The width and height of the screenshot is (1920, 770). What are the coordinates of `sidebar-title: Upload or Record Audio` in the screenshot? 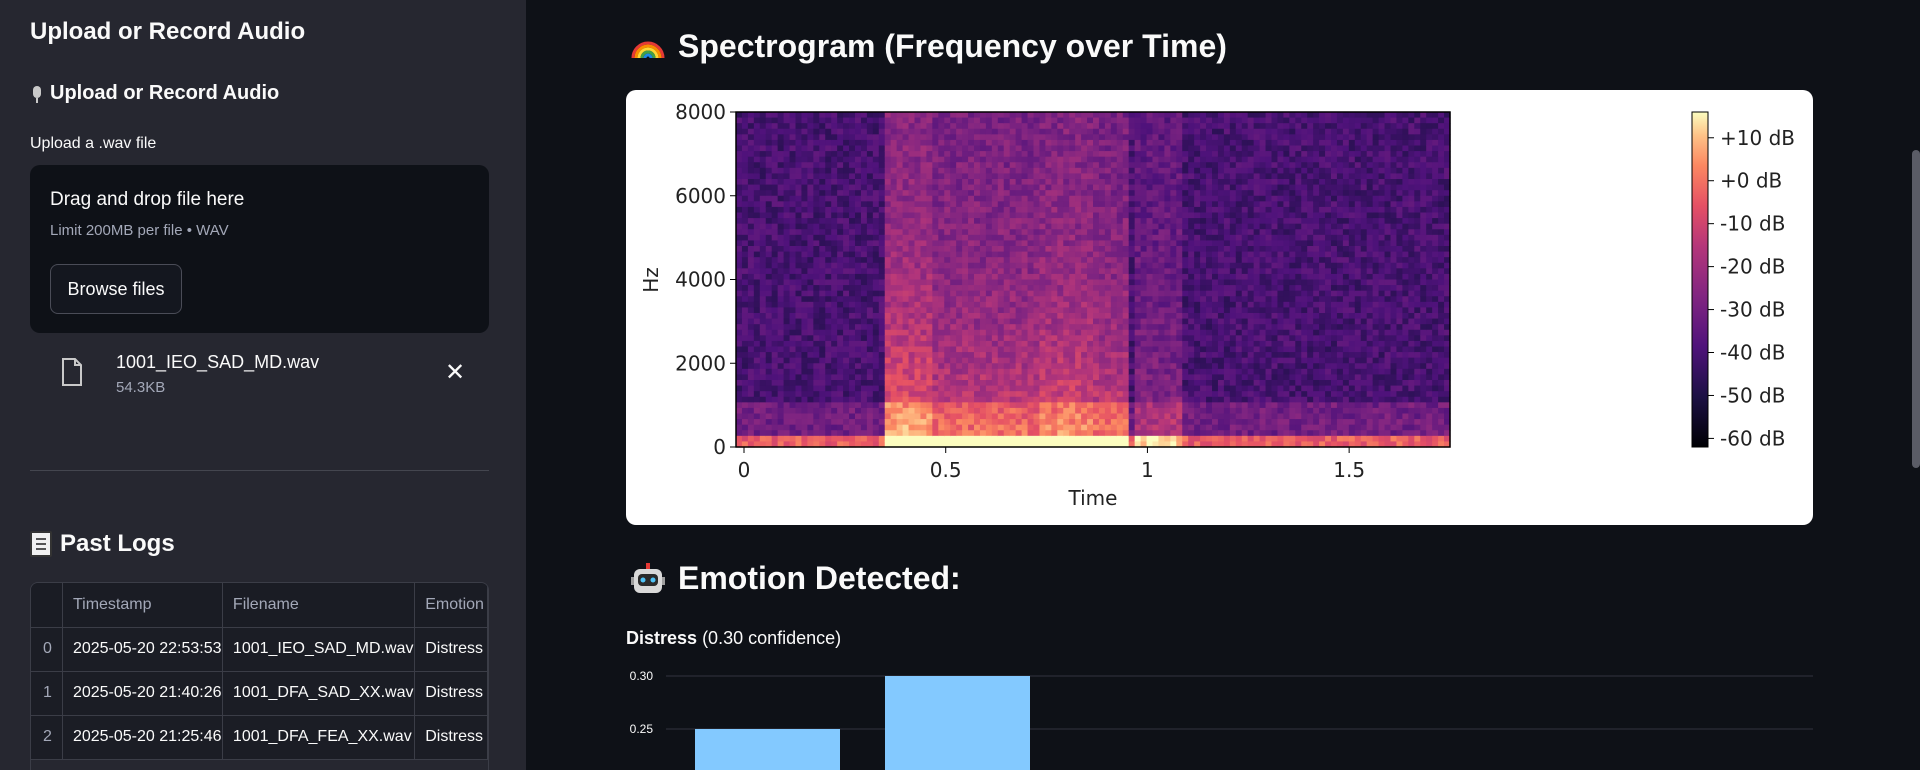 It's located at (168, 31).